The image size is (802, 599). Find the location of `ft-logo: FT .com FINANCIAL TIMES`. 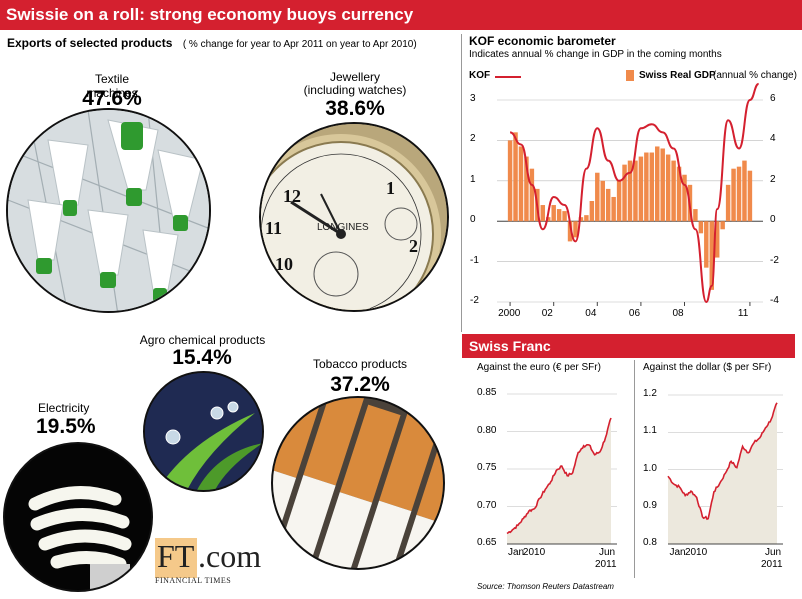

ft-logo: FT .com FINANCIAL TIMES is located at coordinates (210, 564).